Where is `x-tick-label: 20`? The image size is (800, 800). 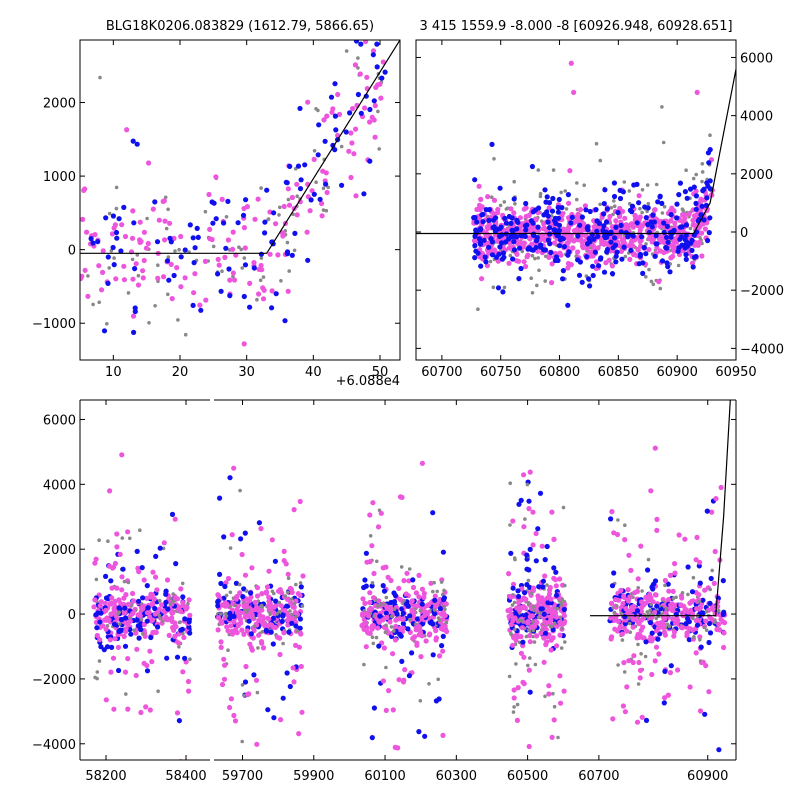
x-tick-label: 20 is located at coordinates (180, 372).